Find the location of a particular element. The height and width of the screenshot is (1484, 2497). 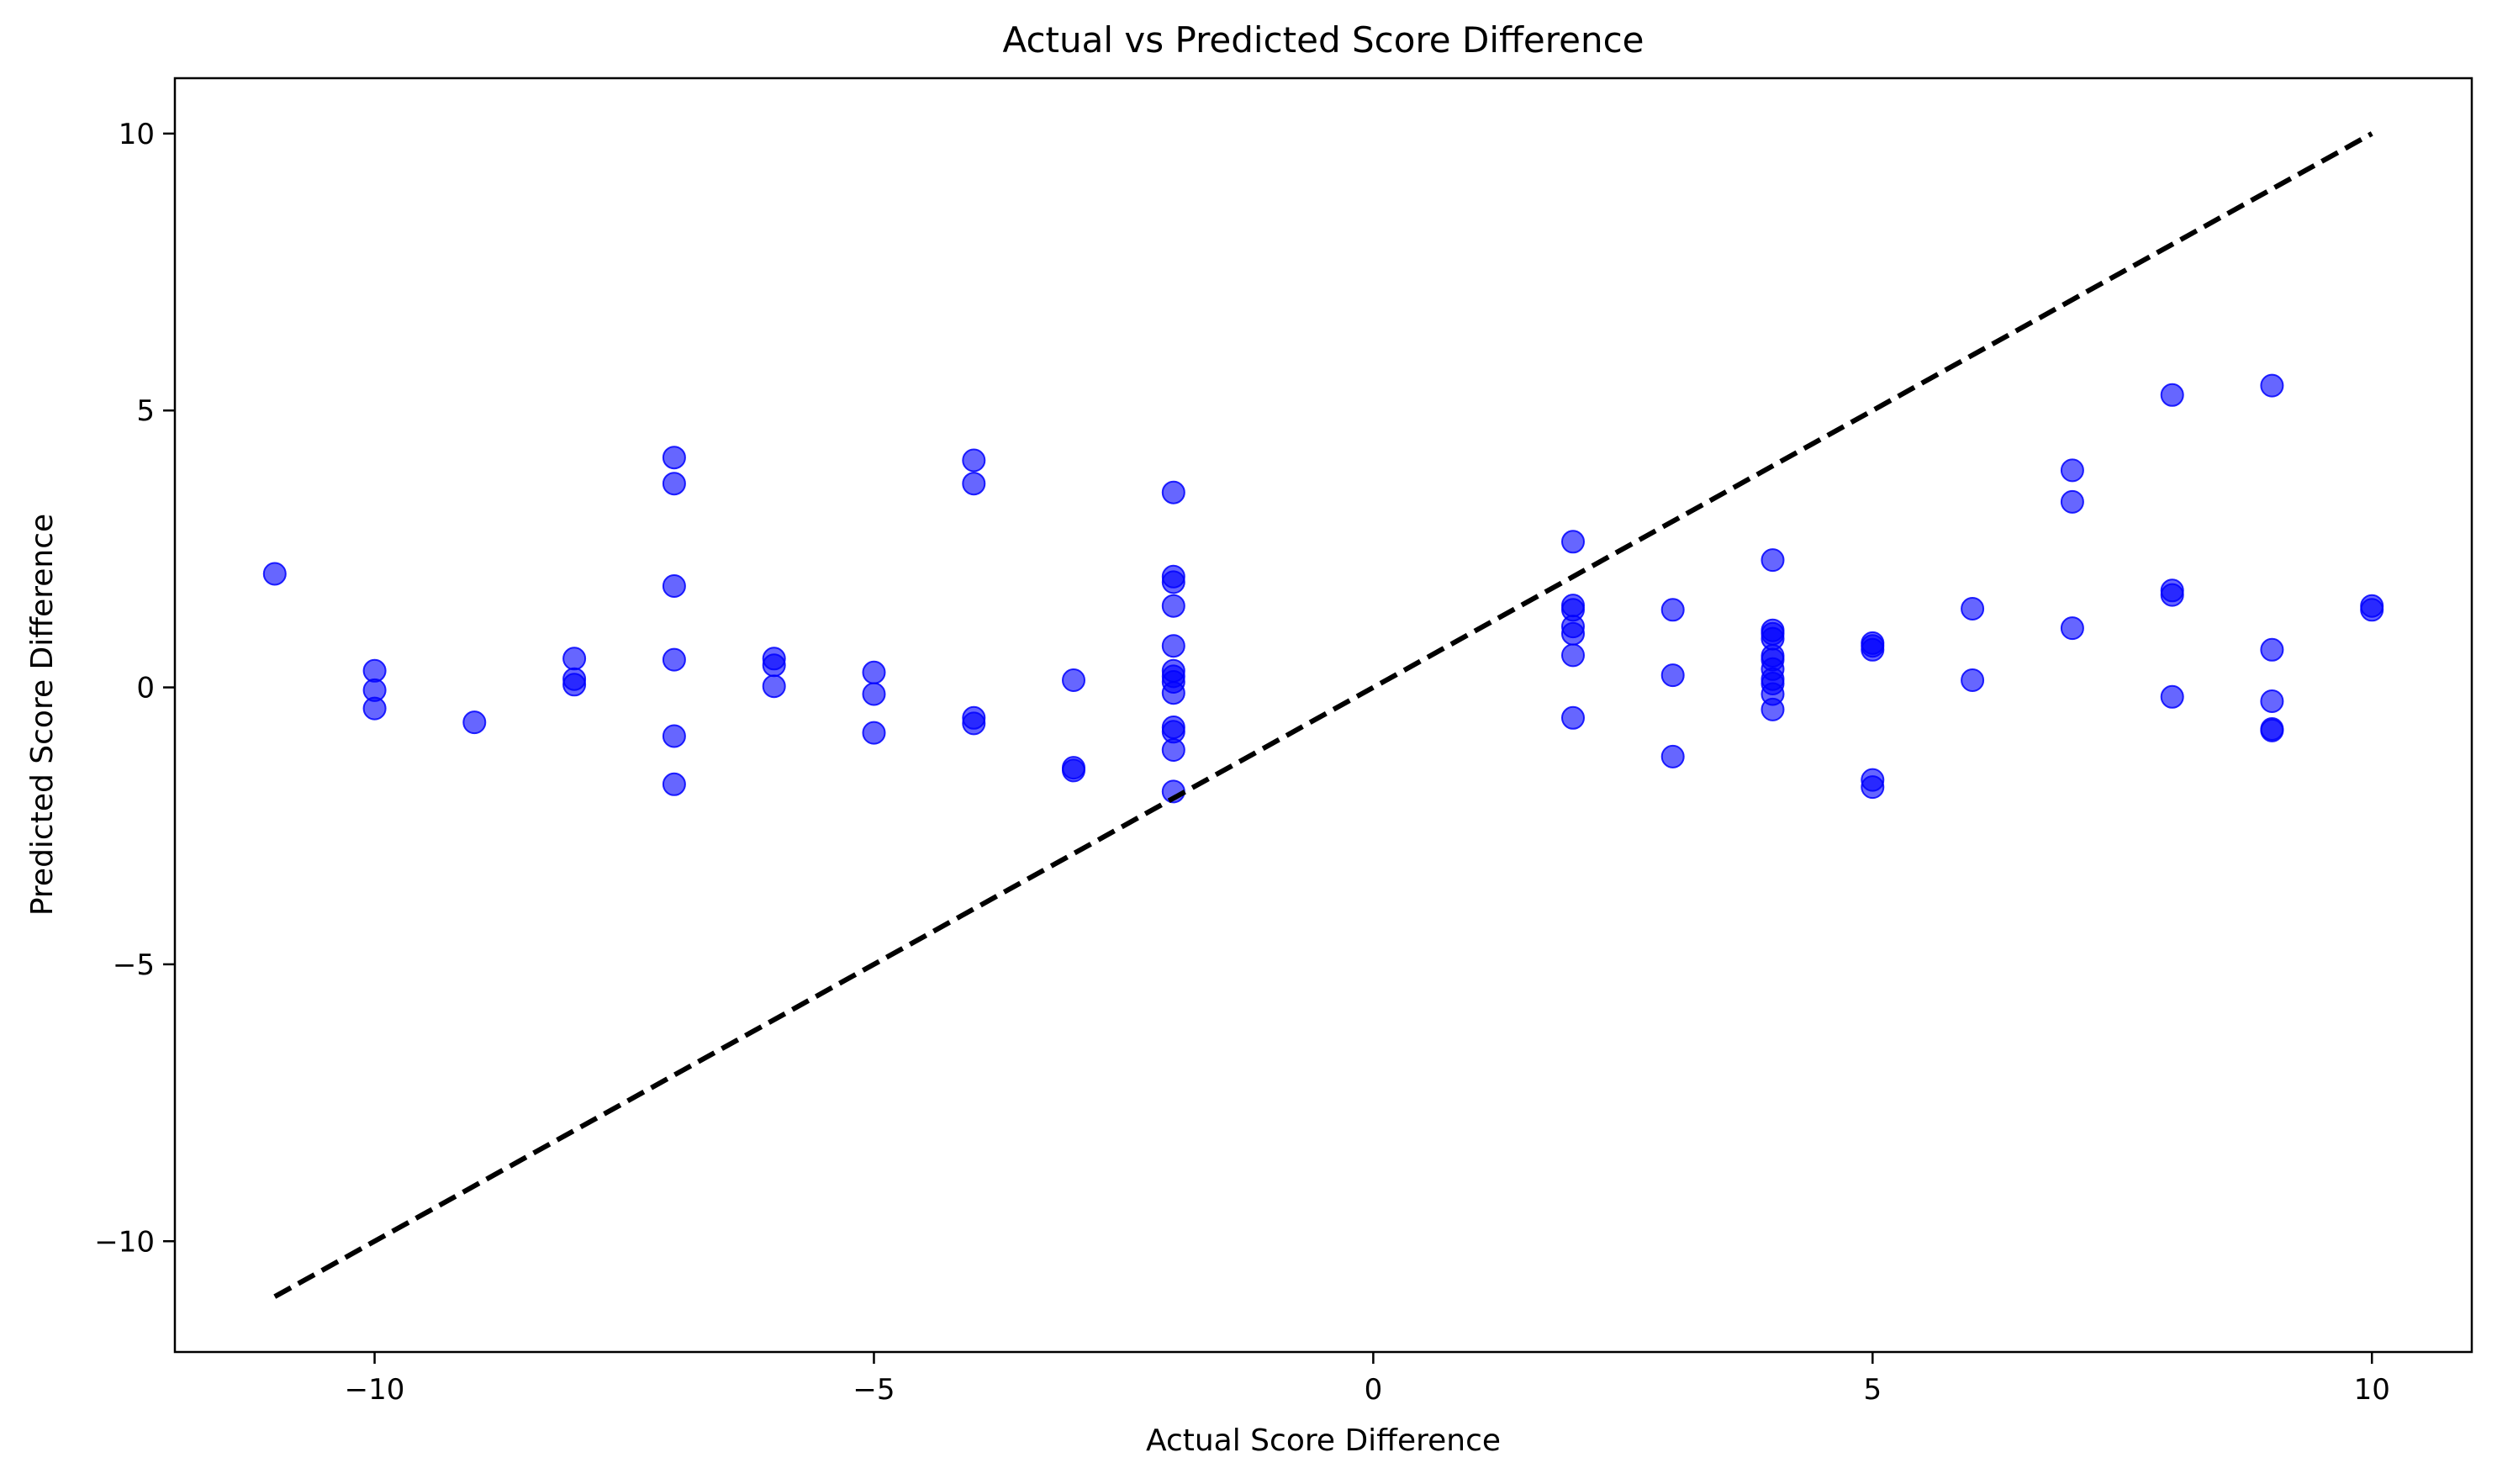

y-tick-label: 10 is located at coordinates (137, 134).